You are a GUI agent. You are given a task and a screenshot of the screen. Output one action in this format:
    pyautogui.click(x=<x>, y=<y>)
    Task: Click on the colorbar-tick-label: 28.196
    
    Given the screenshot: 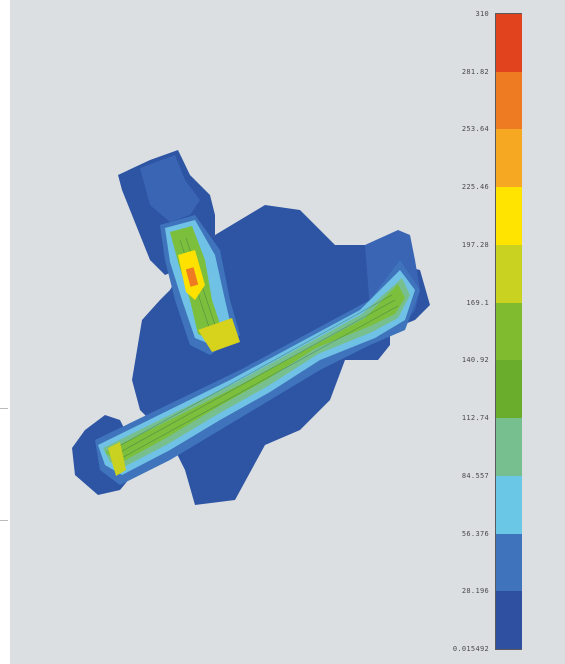 What is the action you would take?
    pyautogui.click(x=475, y=591)
    